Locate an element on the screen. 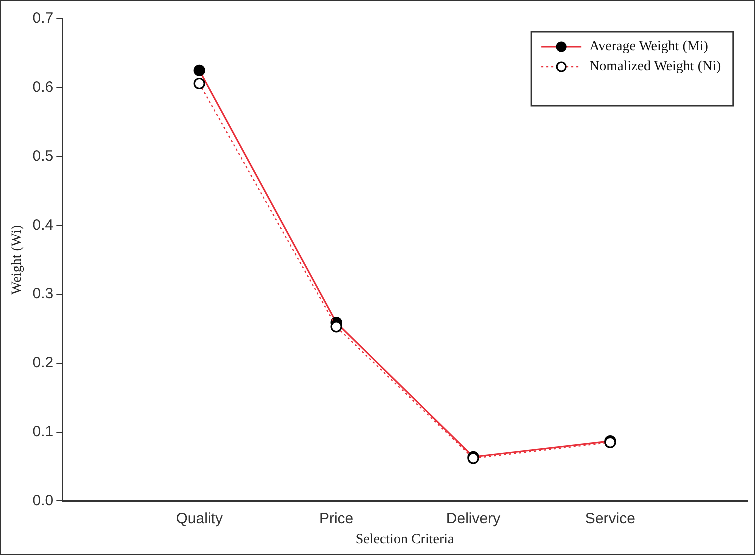 The image size is (755, 555). y-tick-label: 0.3 is located at coordinates (43, 294).